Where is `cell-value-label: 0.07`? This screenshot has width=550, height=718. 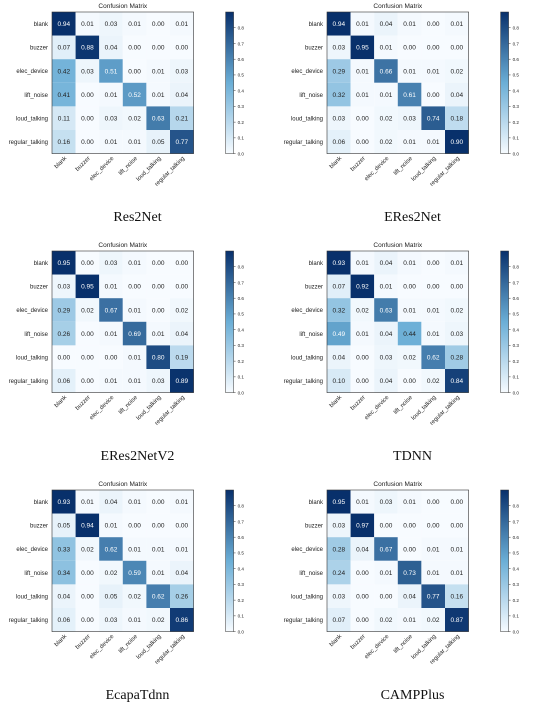
cell-value-label: 0.07 is located at coordinates (338, 620).